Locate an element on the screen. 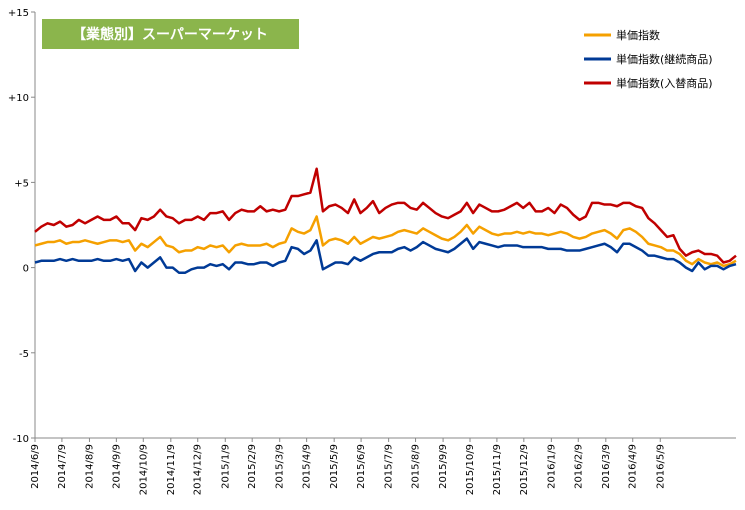  chart-title: 【業態別】スーパーマーケット is located at coordinates (170, 34).